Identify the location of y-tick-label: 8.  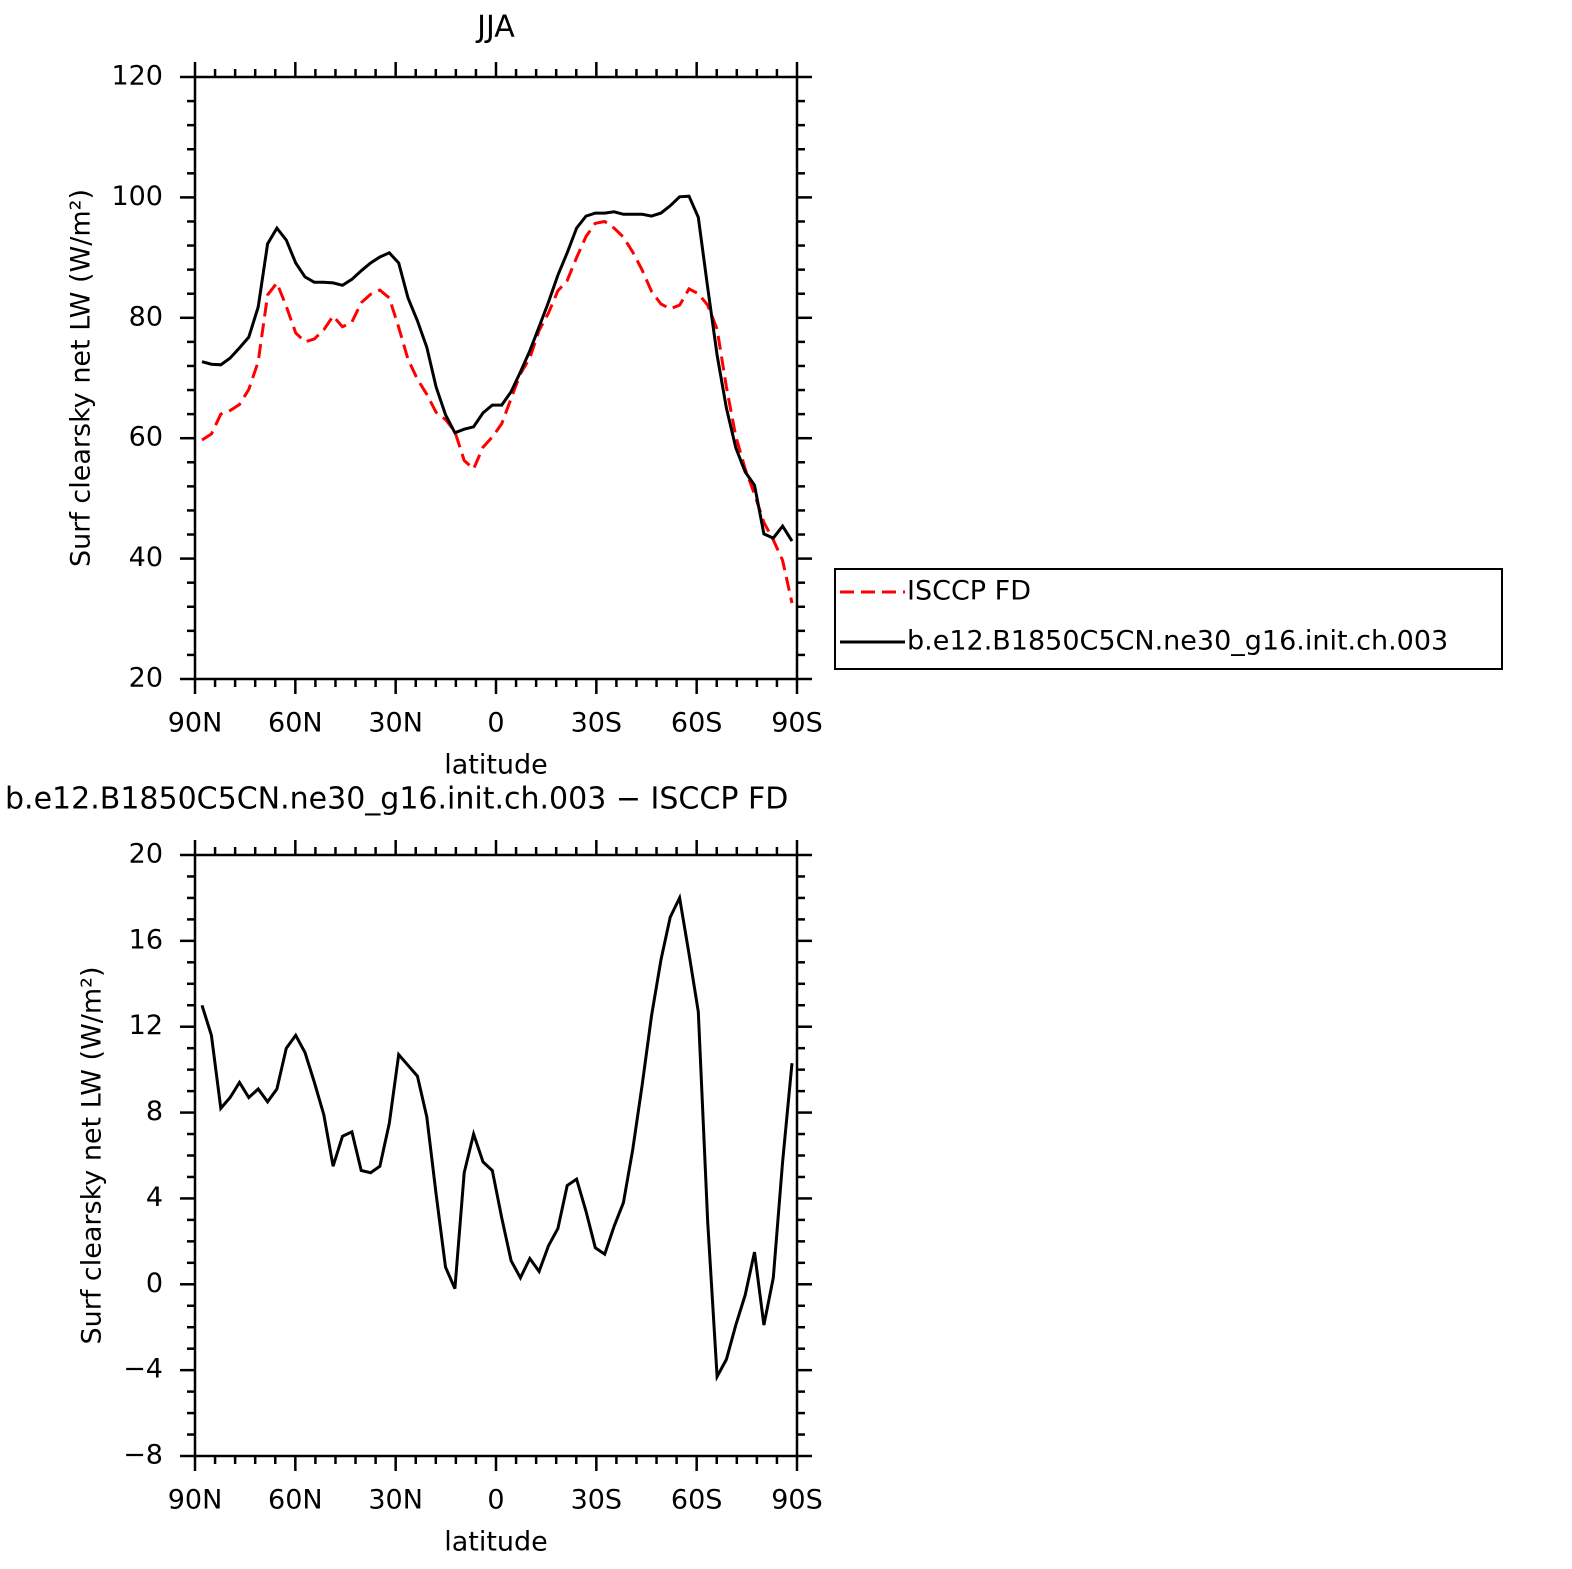
(154, 1111).